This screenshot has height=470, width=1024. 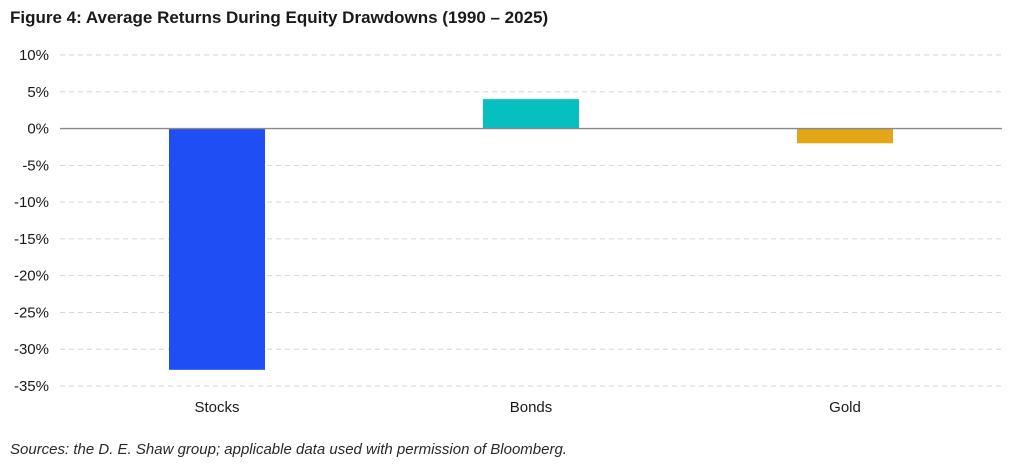 I want to click on y-tick-label: -30%, so click(x=31, y=349).